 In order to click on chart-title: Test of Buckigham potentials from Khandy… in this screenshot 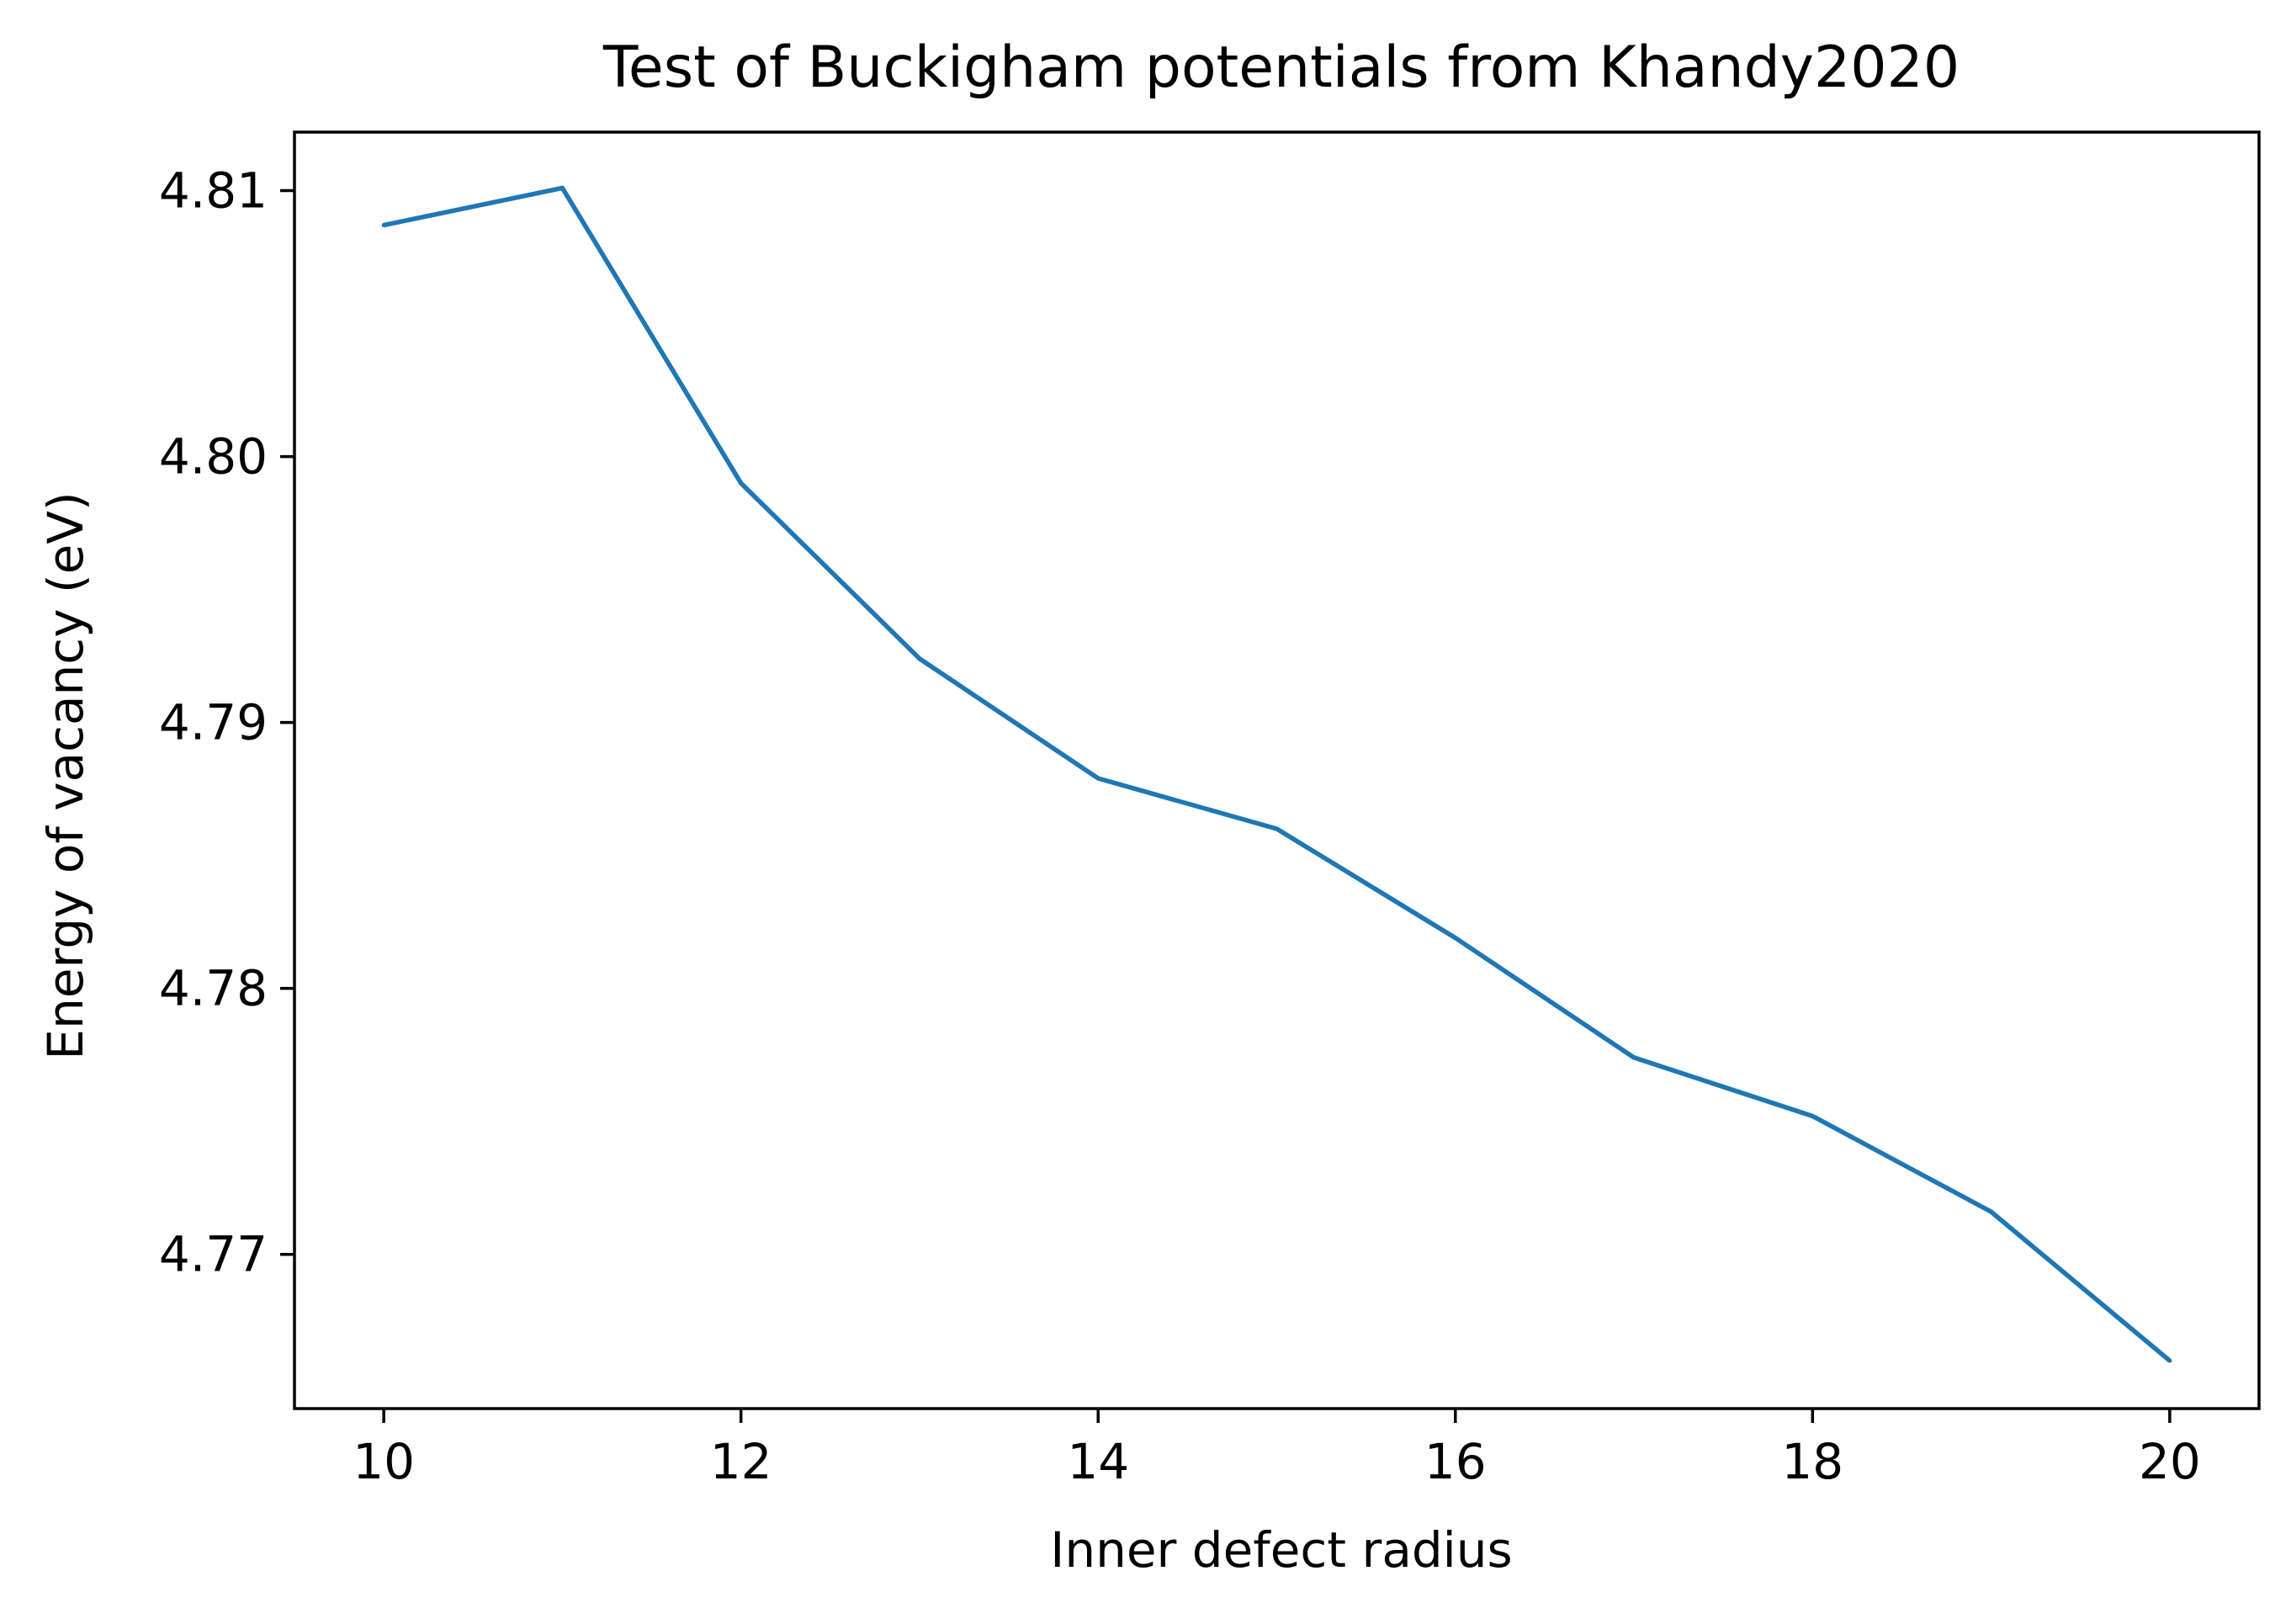, I will do `click(1281, 67)`.